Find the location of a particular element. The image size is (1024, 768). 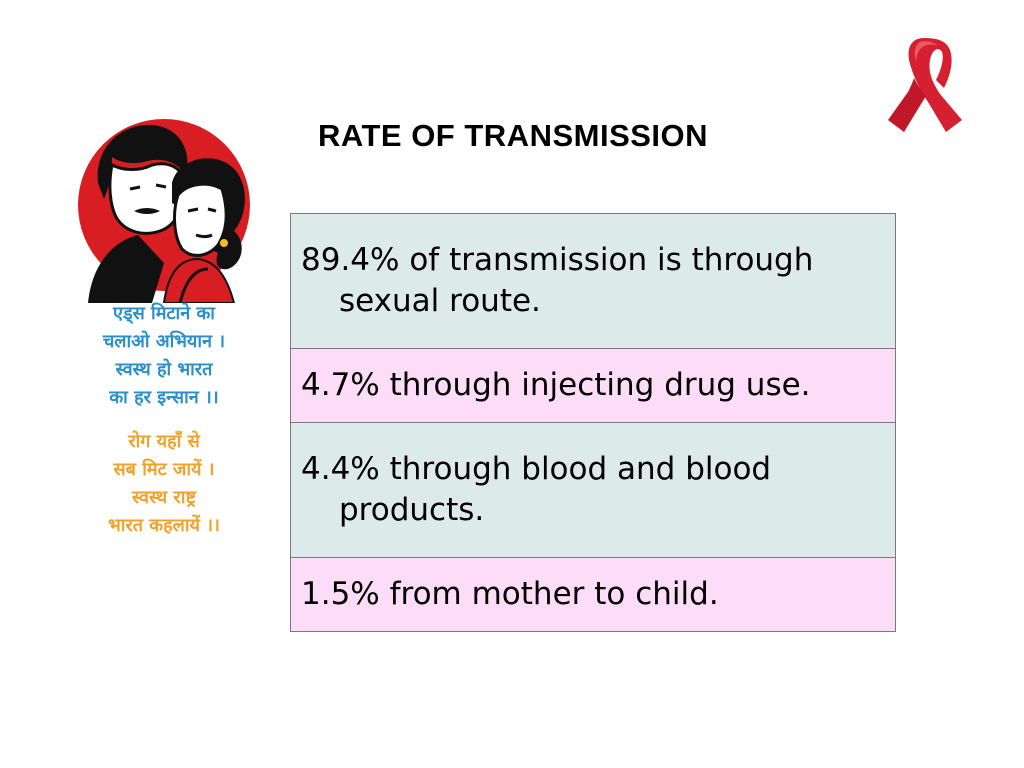

table-cell: 4.7% through injecting drug use. is located at coordinates (593, 385).